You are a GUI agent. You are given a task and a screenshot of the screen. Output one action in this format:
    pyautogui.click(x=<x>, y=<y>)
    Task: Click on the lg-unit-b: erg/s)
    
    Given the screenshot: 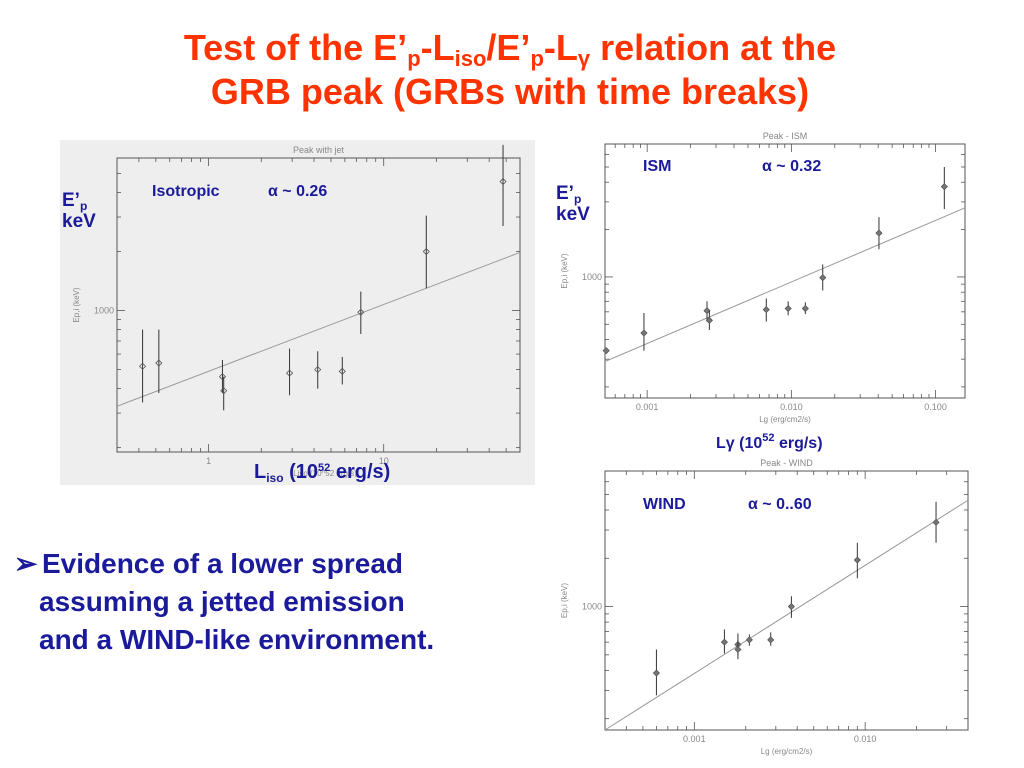 What is the action you would take?
    pyautogui.click(x=798, y=443)
    